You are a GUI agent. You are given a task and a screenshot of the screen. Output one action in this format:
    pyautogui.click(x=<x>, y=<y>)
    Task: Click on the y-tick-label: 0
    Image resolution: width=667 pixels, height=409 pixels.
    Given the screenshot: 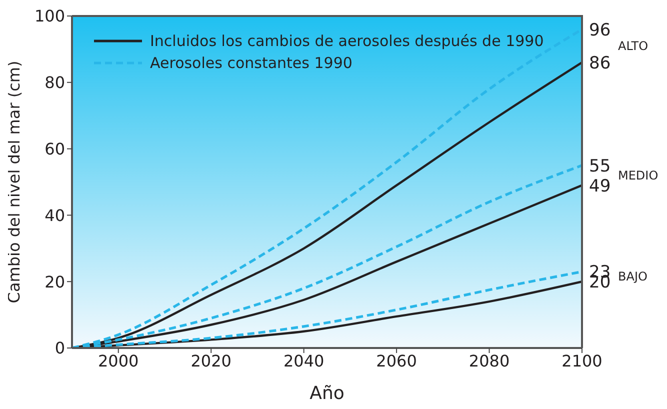 What is the action you would take?
    pyautogui.click(x=59, y=348)
    